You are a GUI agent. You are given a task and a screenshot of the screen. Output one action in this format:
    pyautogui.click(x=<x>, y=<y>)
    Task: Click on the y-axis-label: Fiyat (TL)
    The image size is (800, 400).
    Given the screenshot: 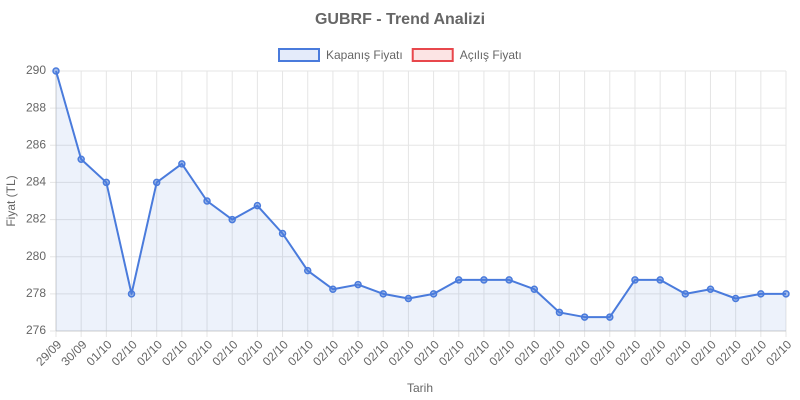 What is the action you would take?
    pyautogui.click(x=11, y=200)
    